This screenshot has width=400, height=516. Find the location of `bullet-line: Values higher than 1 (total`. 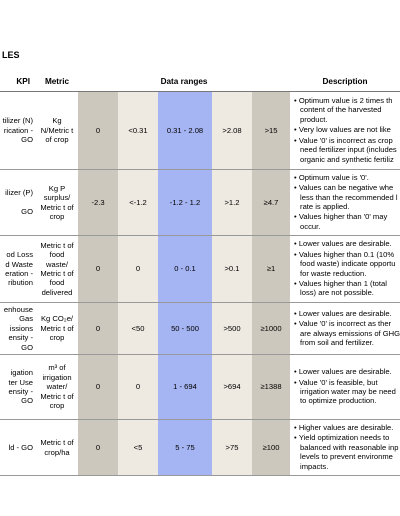

bullet-line: Values higher than 1 (total is located at coordinates (347, 283).